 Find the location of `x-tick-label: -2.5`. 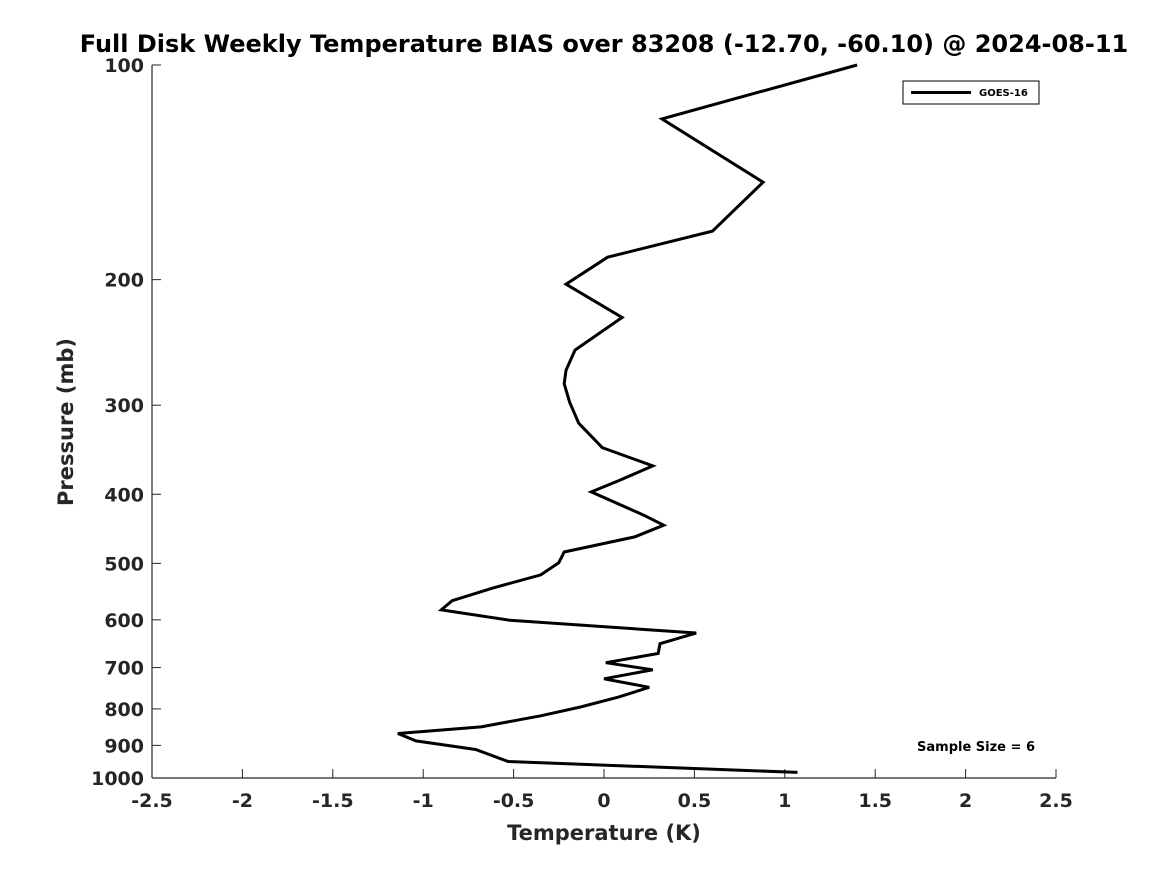

x-tick-label: -2.5 is located at coordinates (152, 801).